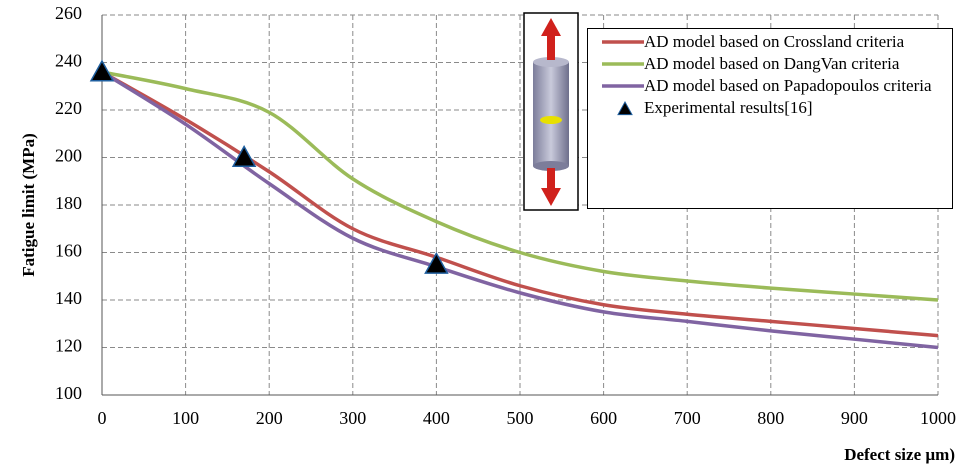  I want to click on legend-label: AD model based on DangVan criteria, so click(772, 63).